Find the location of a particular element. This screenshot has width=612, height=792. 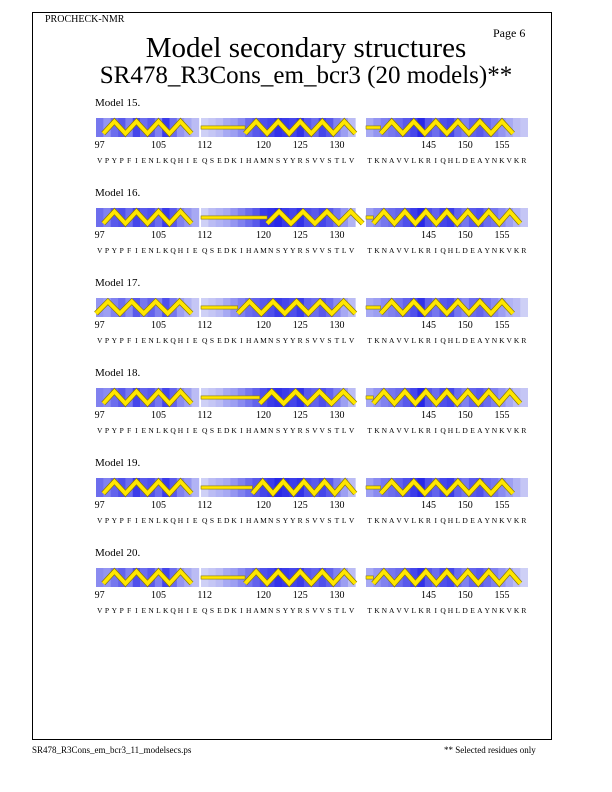

residue-tick-label: 150 is located at coordinates (465, 505).